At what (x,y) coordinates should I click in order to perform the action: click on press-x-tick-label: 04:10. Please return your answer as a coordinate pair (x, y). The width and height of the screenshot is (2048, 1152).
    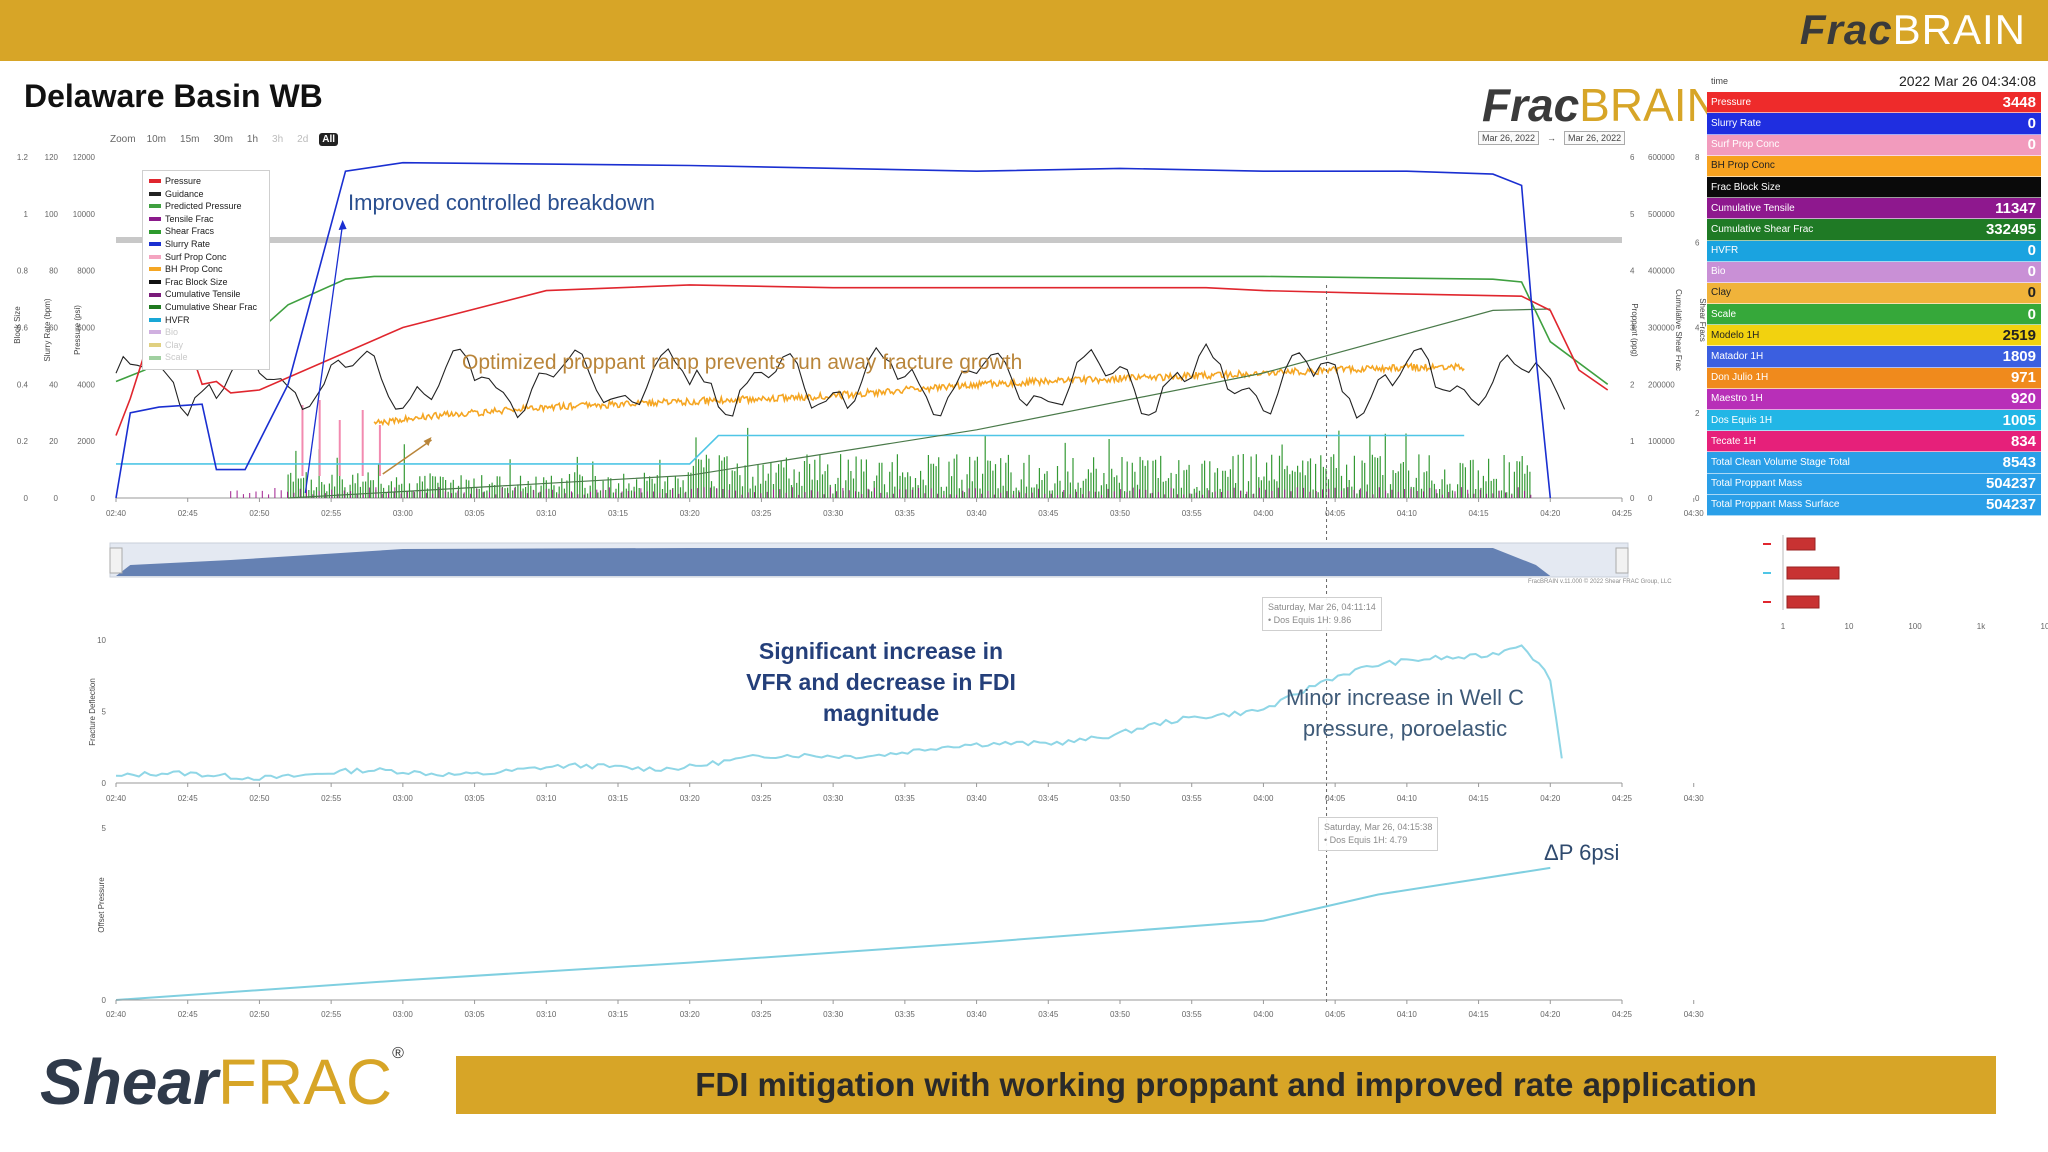
    Looking at the image, I should click on (1407, 1014).